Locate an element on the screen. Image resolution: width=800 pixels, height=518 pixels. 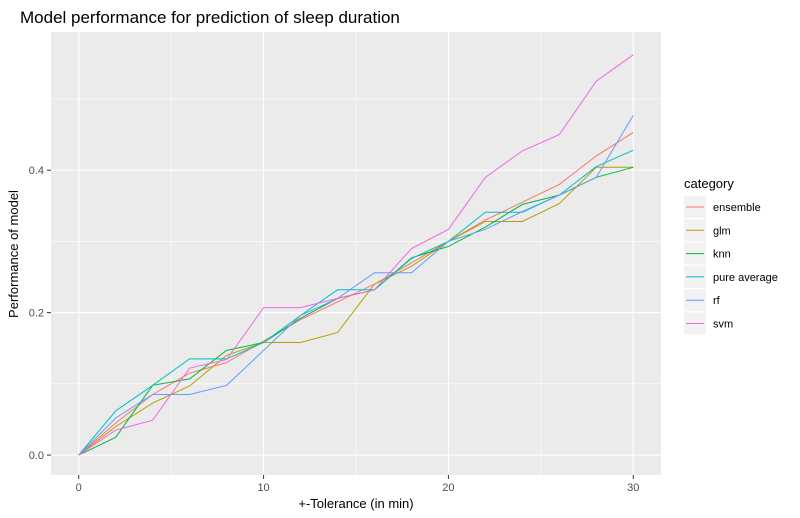
legend-title: category is located at coordinates (709, 183).